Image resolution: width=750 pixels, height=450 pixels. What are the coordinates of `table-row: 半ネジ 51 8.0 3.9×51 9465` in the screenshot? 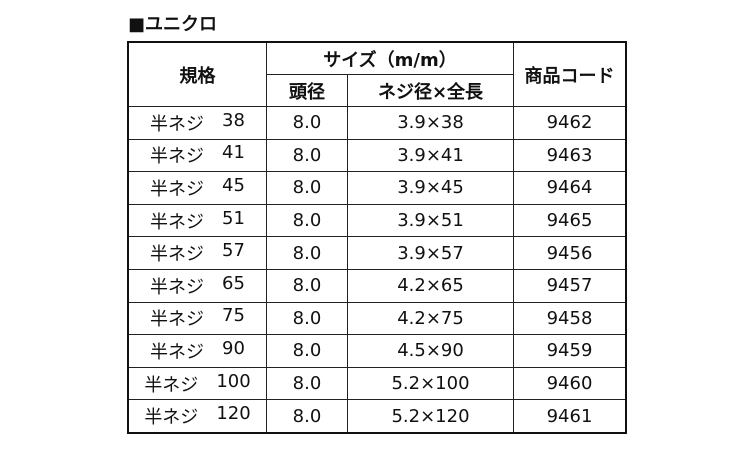 It's located at (377, 220).